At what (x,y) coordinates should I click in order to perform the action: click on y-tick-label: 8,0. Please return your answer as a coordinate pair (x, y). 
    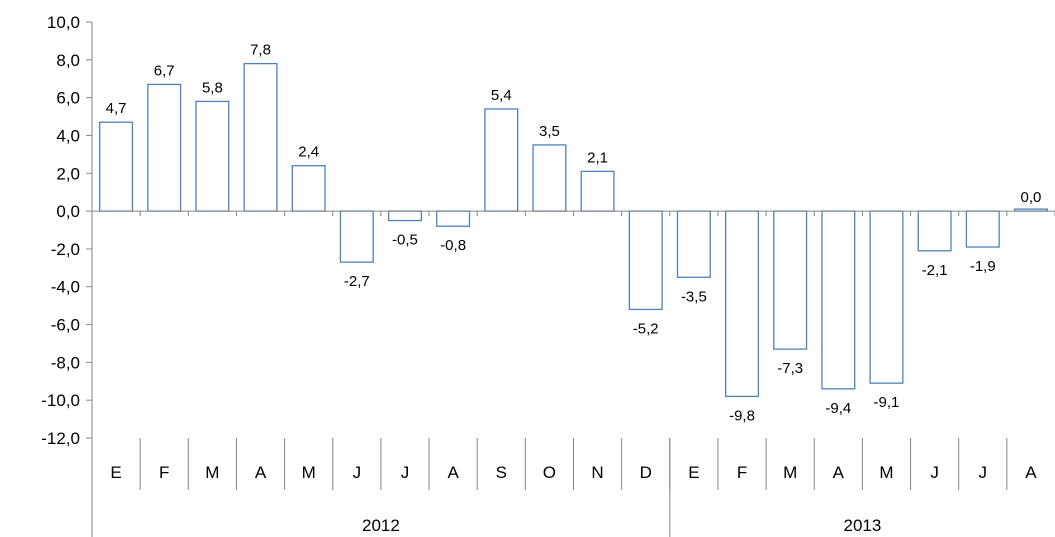
    Looking at the image, I should click on (68, 60).